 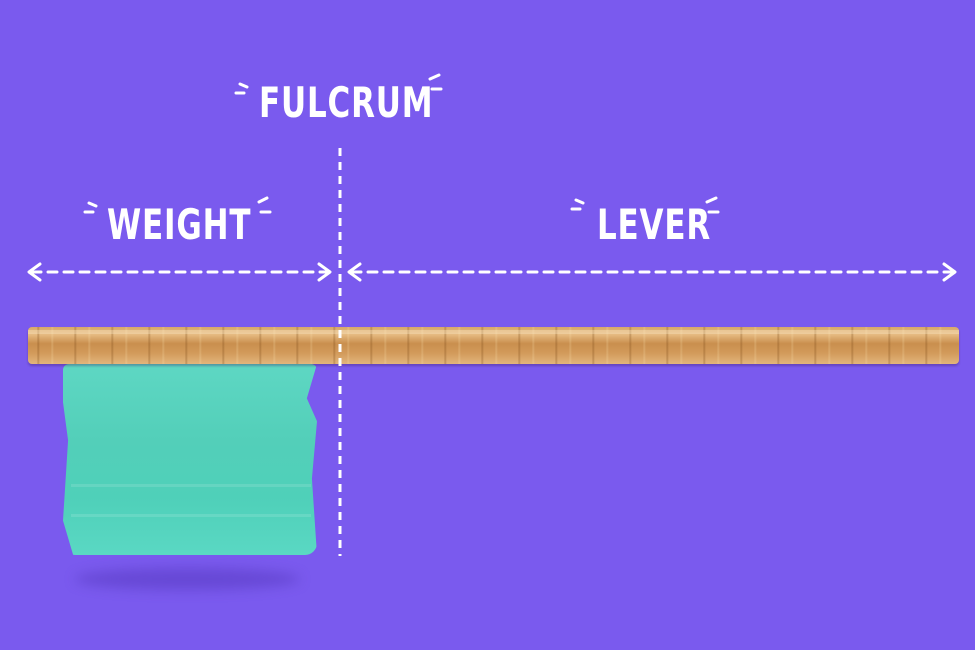 I want to click on weight-block, so click(x=190, y=459).